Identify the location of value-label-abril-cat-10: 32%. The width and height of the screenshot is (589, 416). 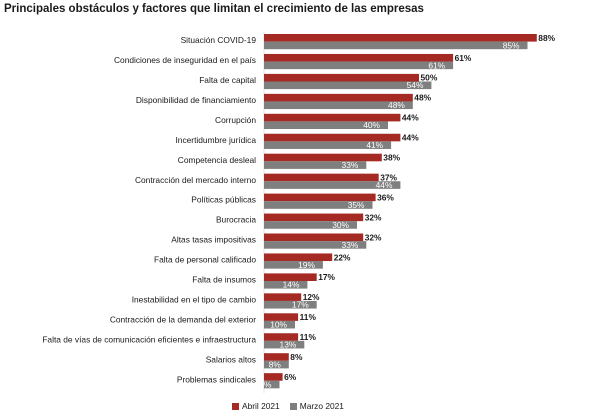
(373, 237).